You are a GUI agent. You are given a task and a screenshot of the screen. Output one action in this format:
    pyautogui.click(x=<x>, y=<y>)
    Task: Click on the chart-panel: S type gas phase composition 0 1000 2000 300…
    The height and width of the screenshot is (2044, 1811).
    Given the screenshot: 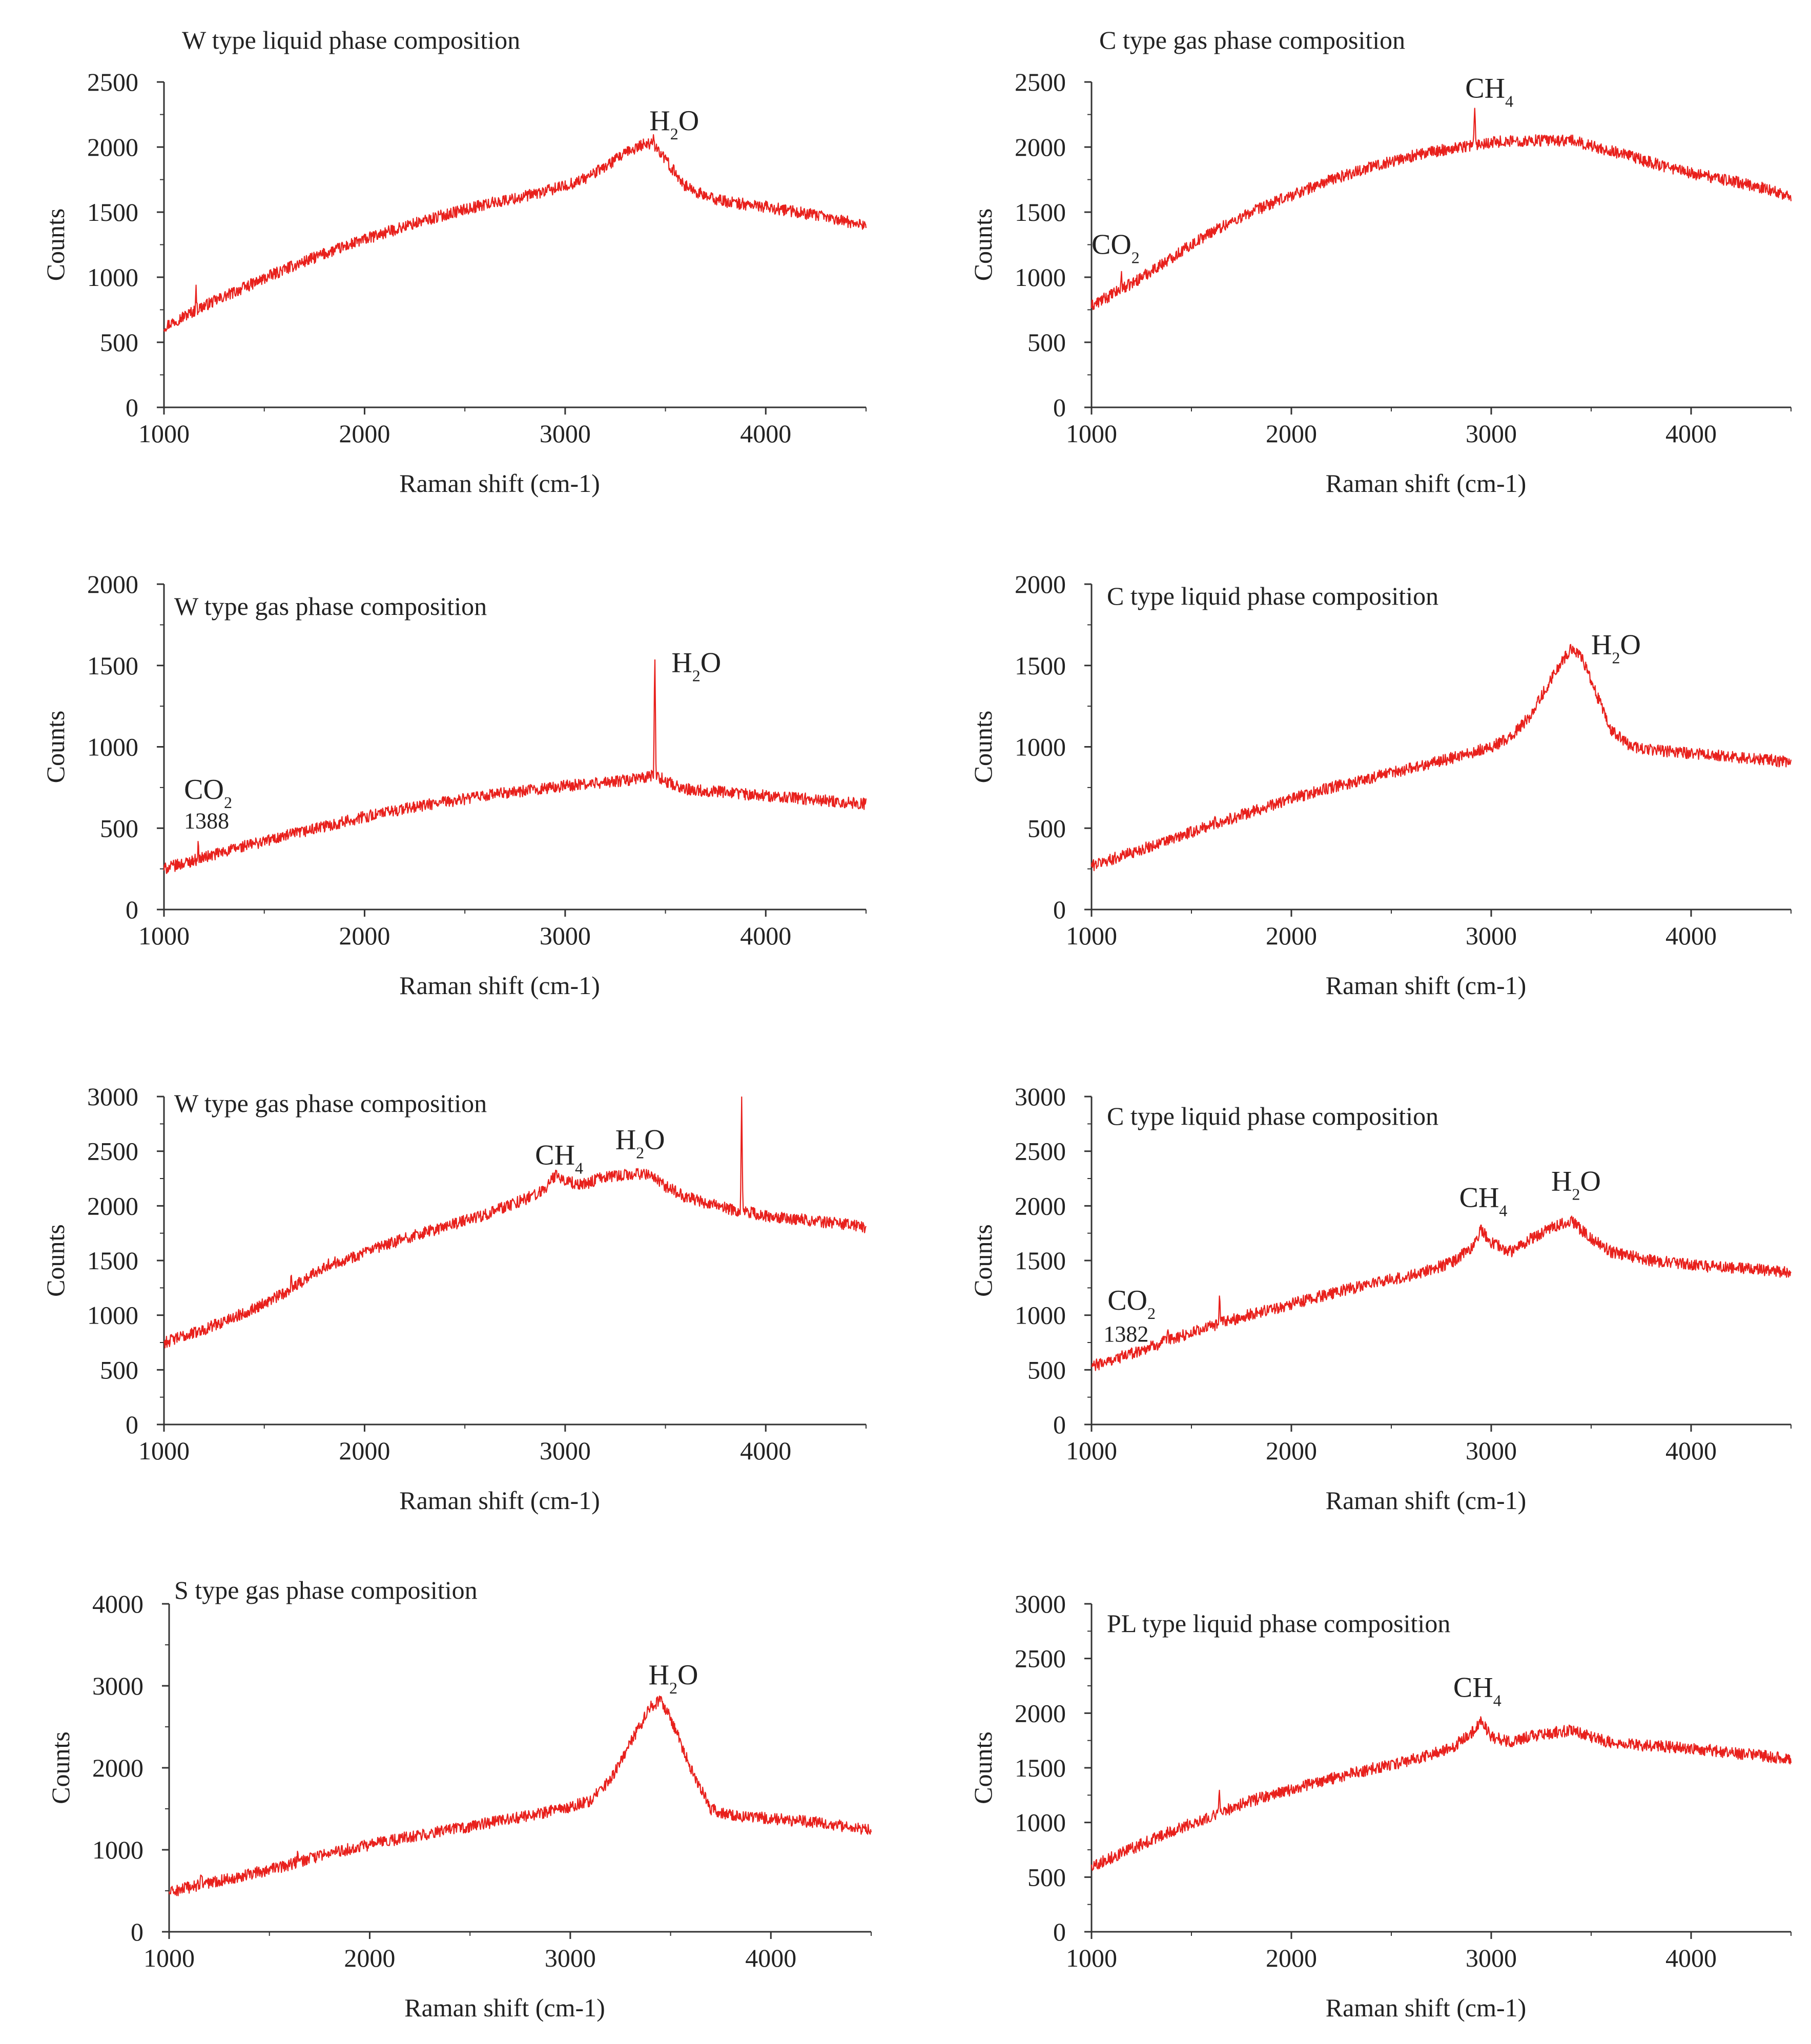 What is the action you would take?
    pyautogui.click(x=459, y=1799)
    